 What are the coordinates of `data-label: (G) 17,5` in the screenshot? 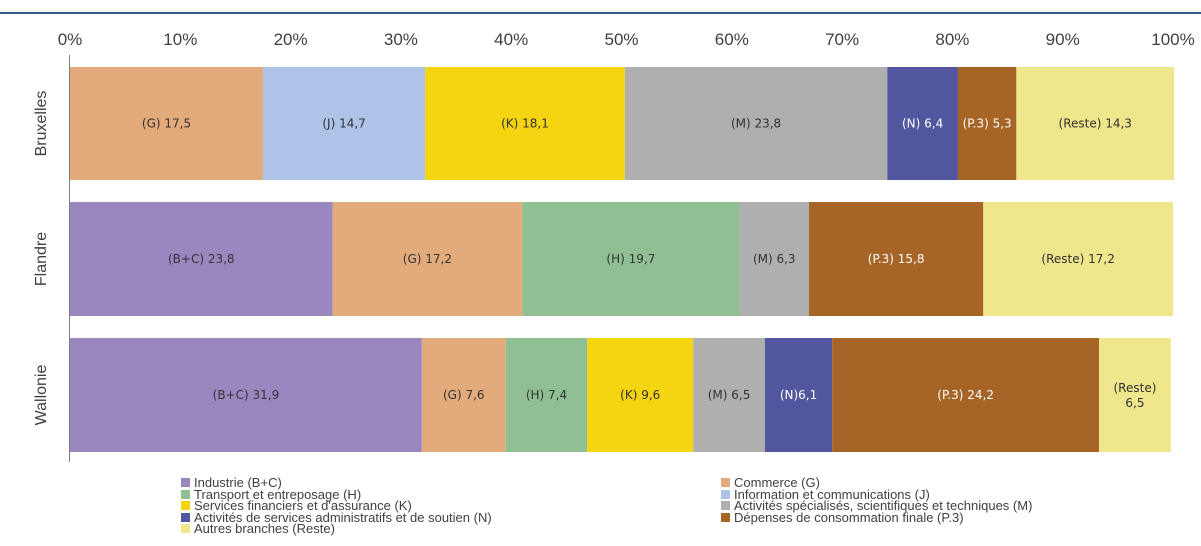 It's located at (166, 124).